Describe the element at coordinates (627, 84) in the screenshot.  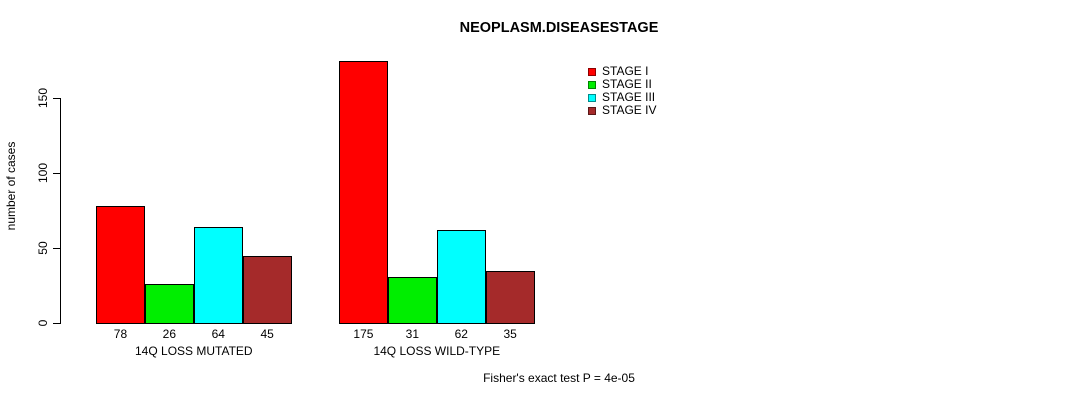
I see `legend-label: STAGE II` at that location.